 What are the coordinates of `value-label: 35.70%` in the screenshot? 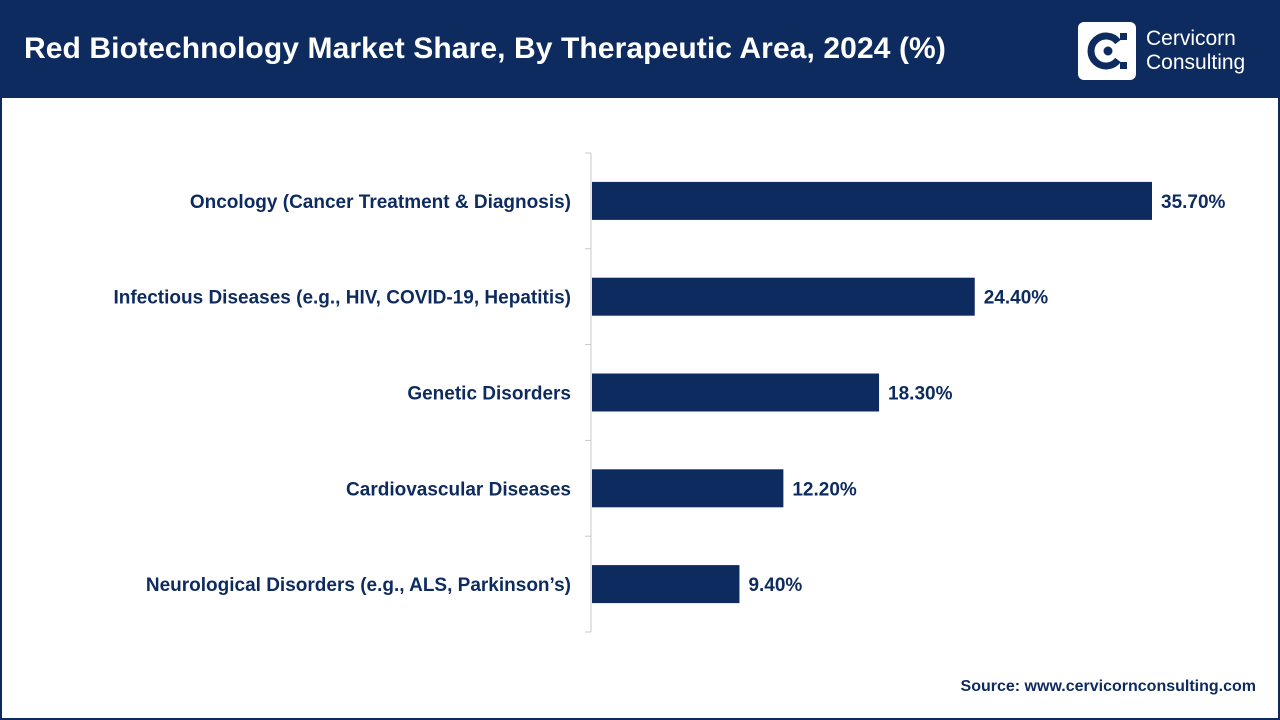 It's located at (1193, 202).